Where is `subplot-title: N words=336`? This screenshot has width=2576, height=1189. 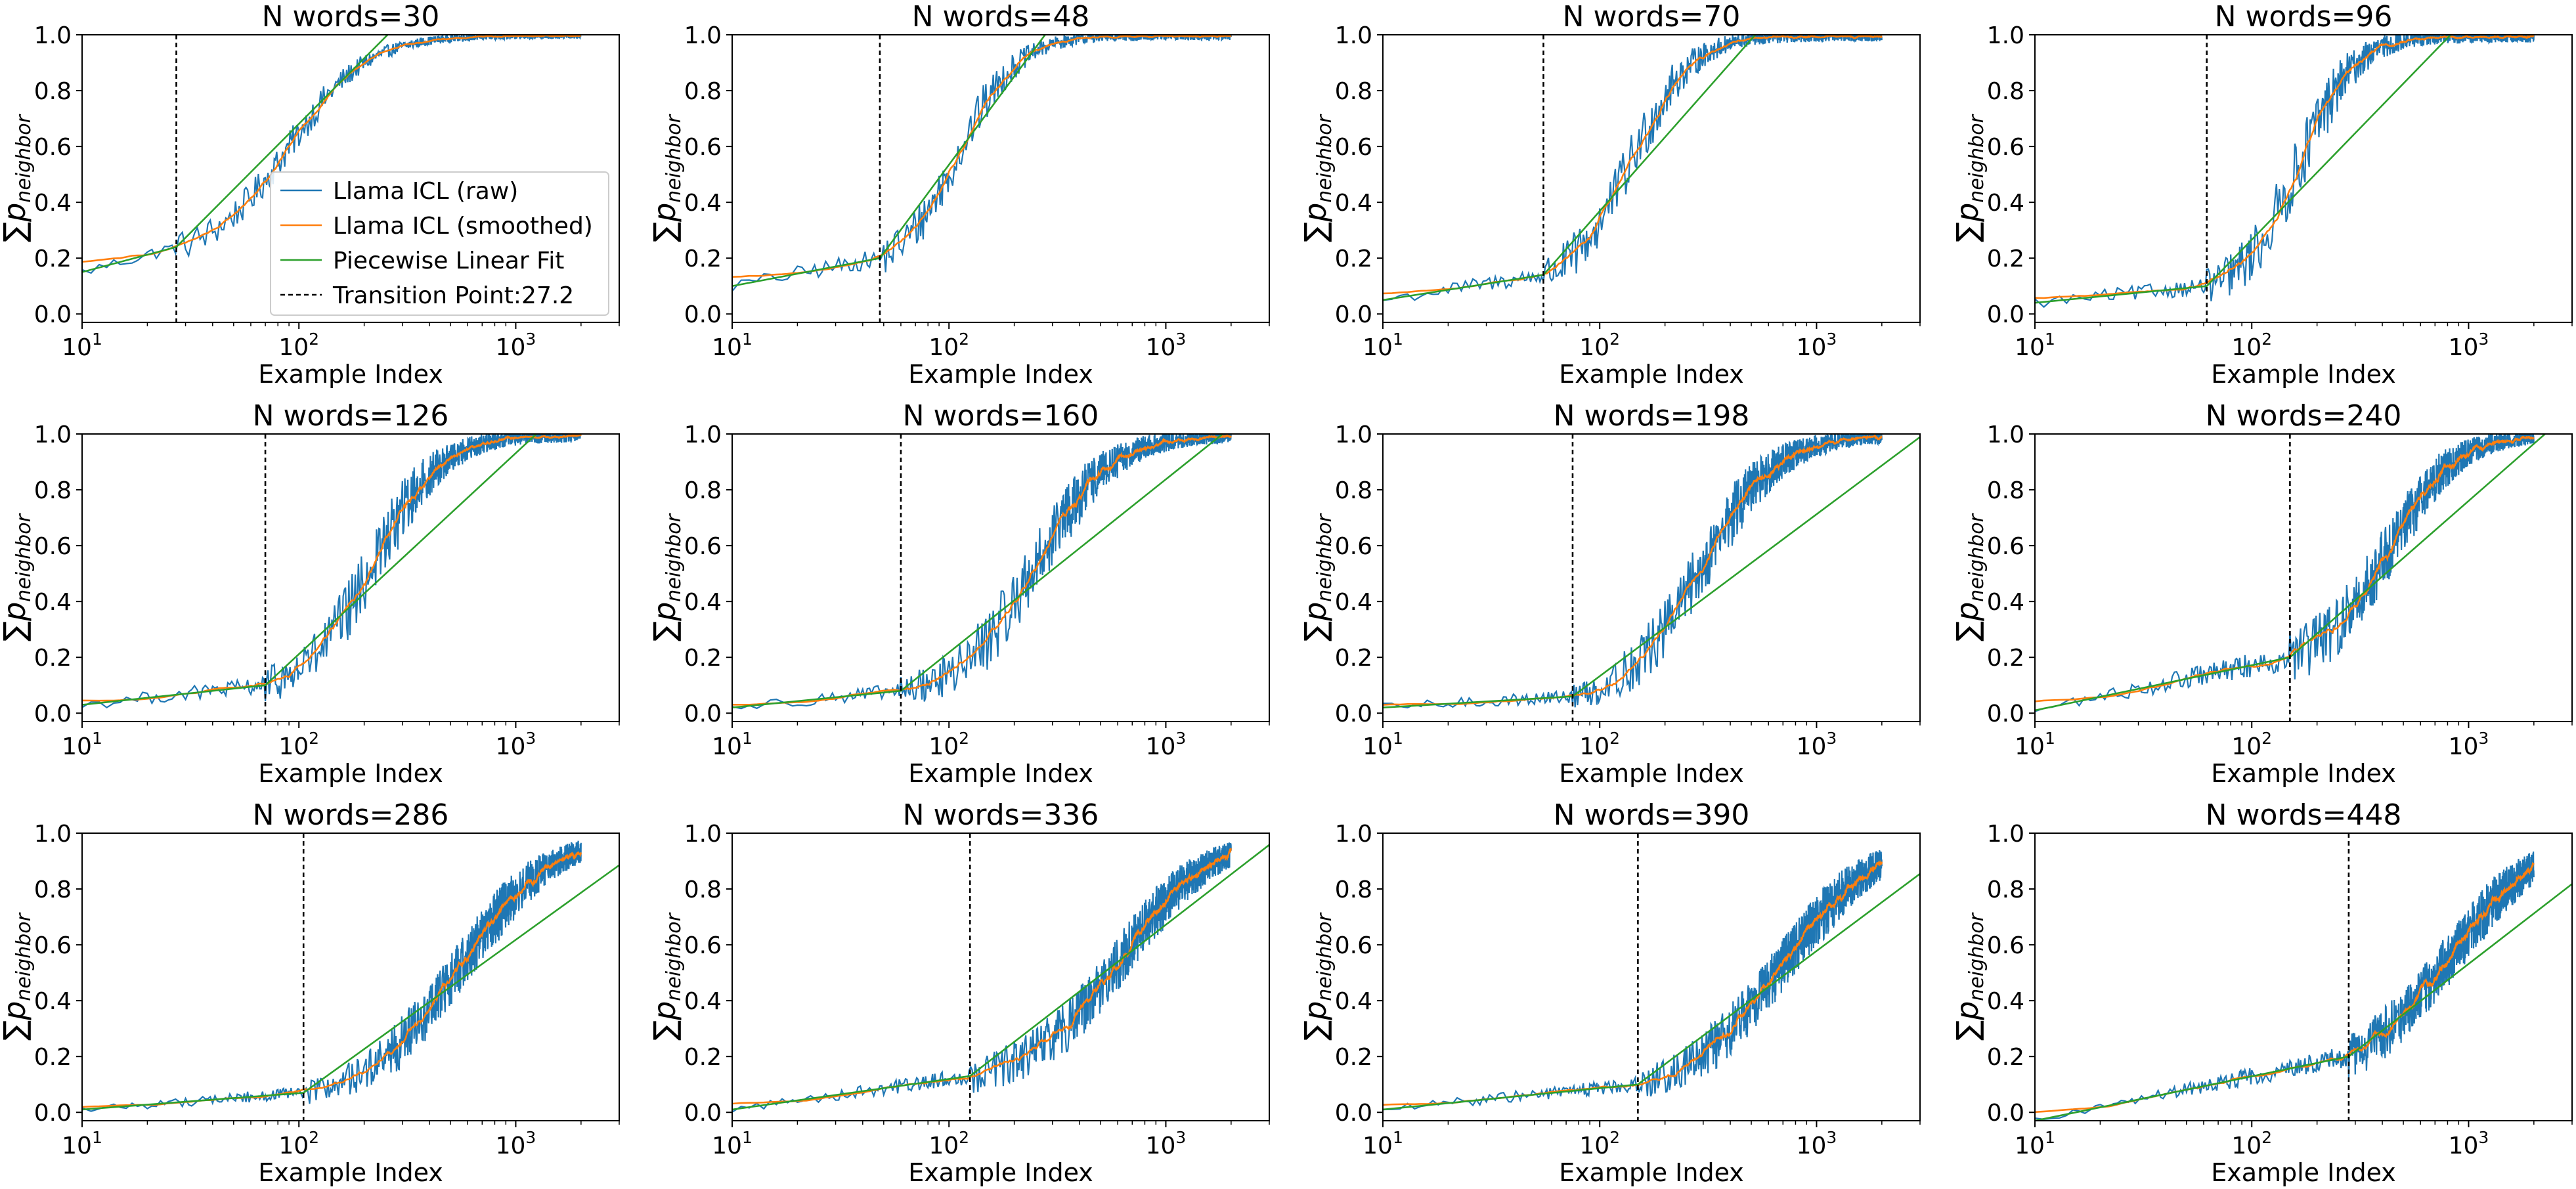 subplot-title: N words=336 is located at coordinates (1001, 815).